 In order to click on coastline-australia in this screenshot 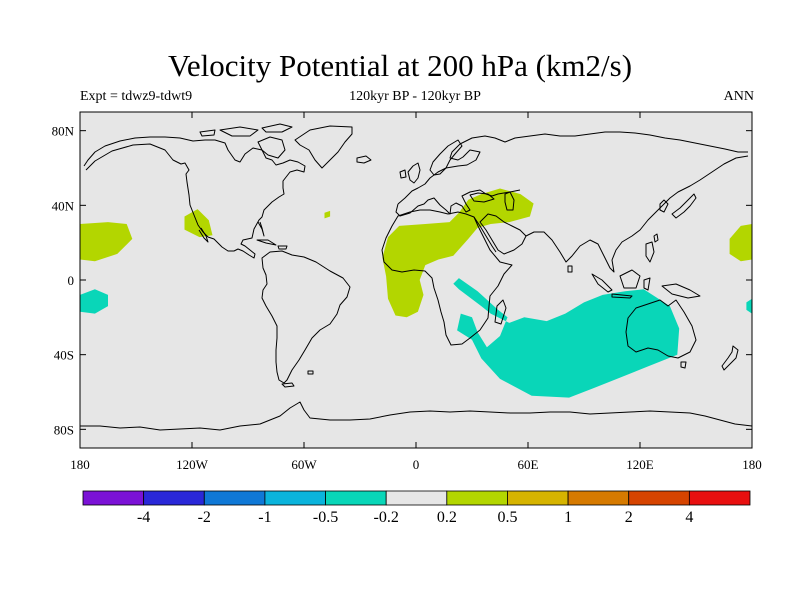, I will do `click(661, 329)`.